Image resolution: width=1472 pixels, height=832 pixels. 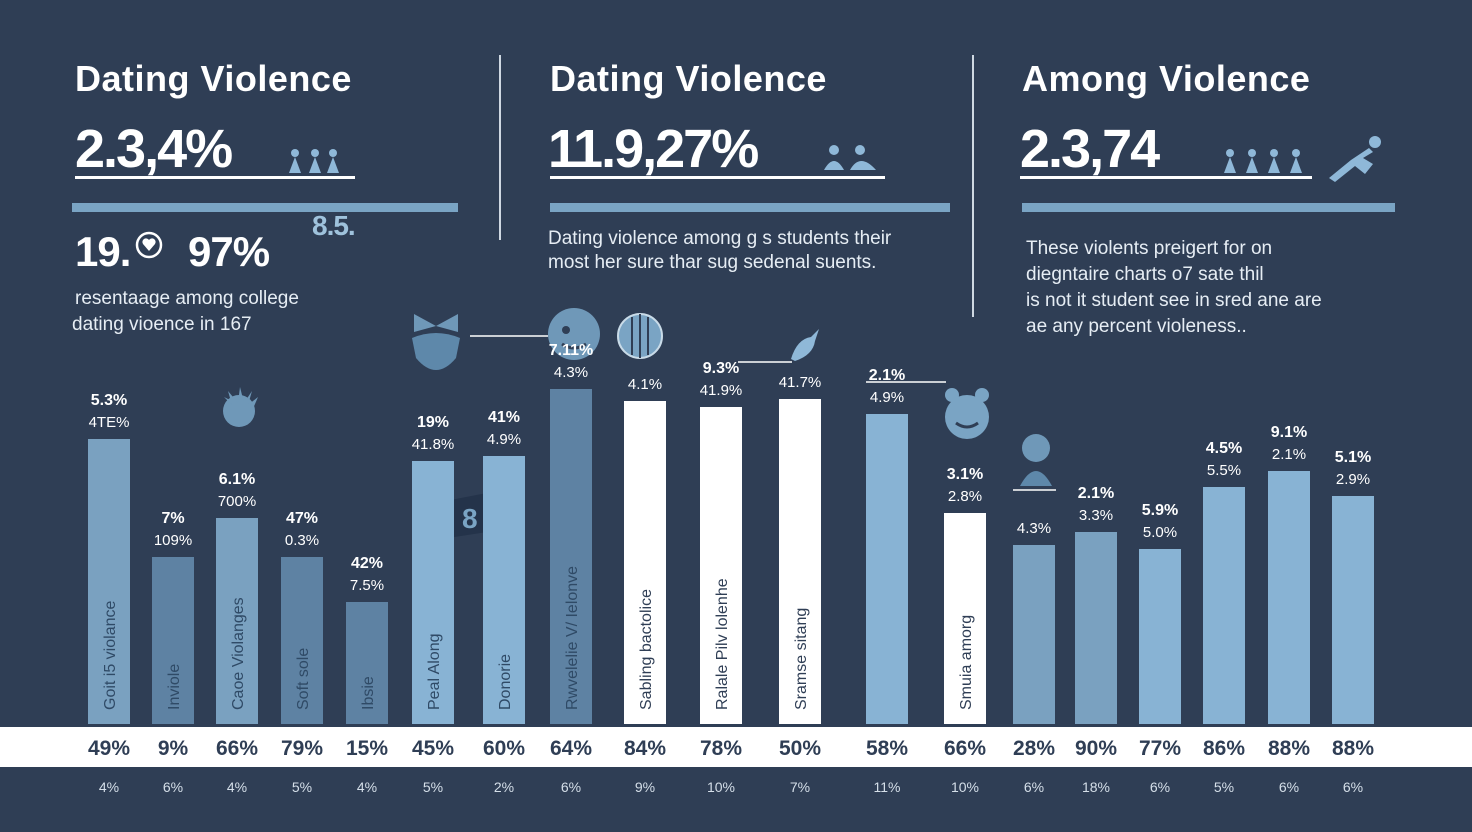 What do you see at coordinates (334, 225) in the screenshot?
I see `panel-1-secondary-stat-c: 8.5.` at bounding box center [334, 225].